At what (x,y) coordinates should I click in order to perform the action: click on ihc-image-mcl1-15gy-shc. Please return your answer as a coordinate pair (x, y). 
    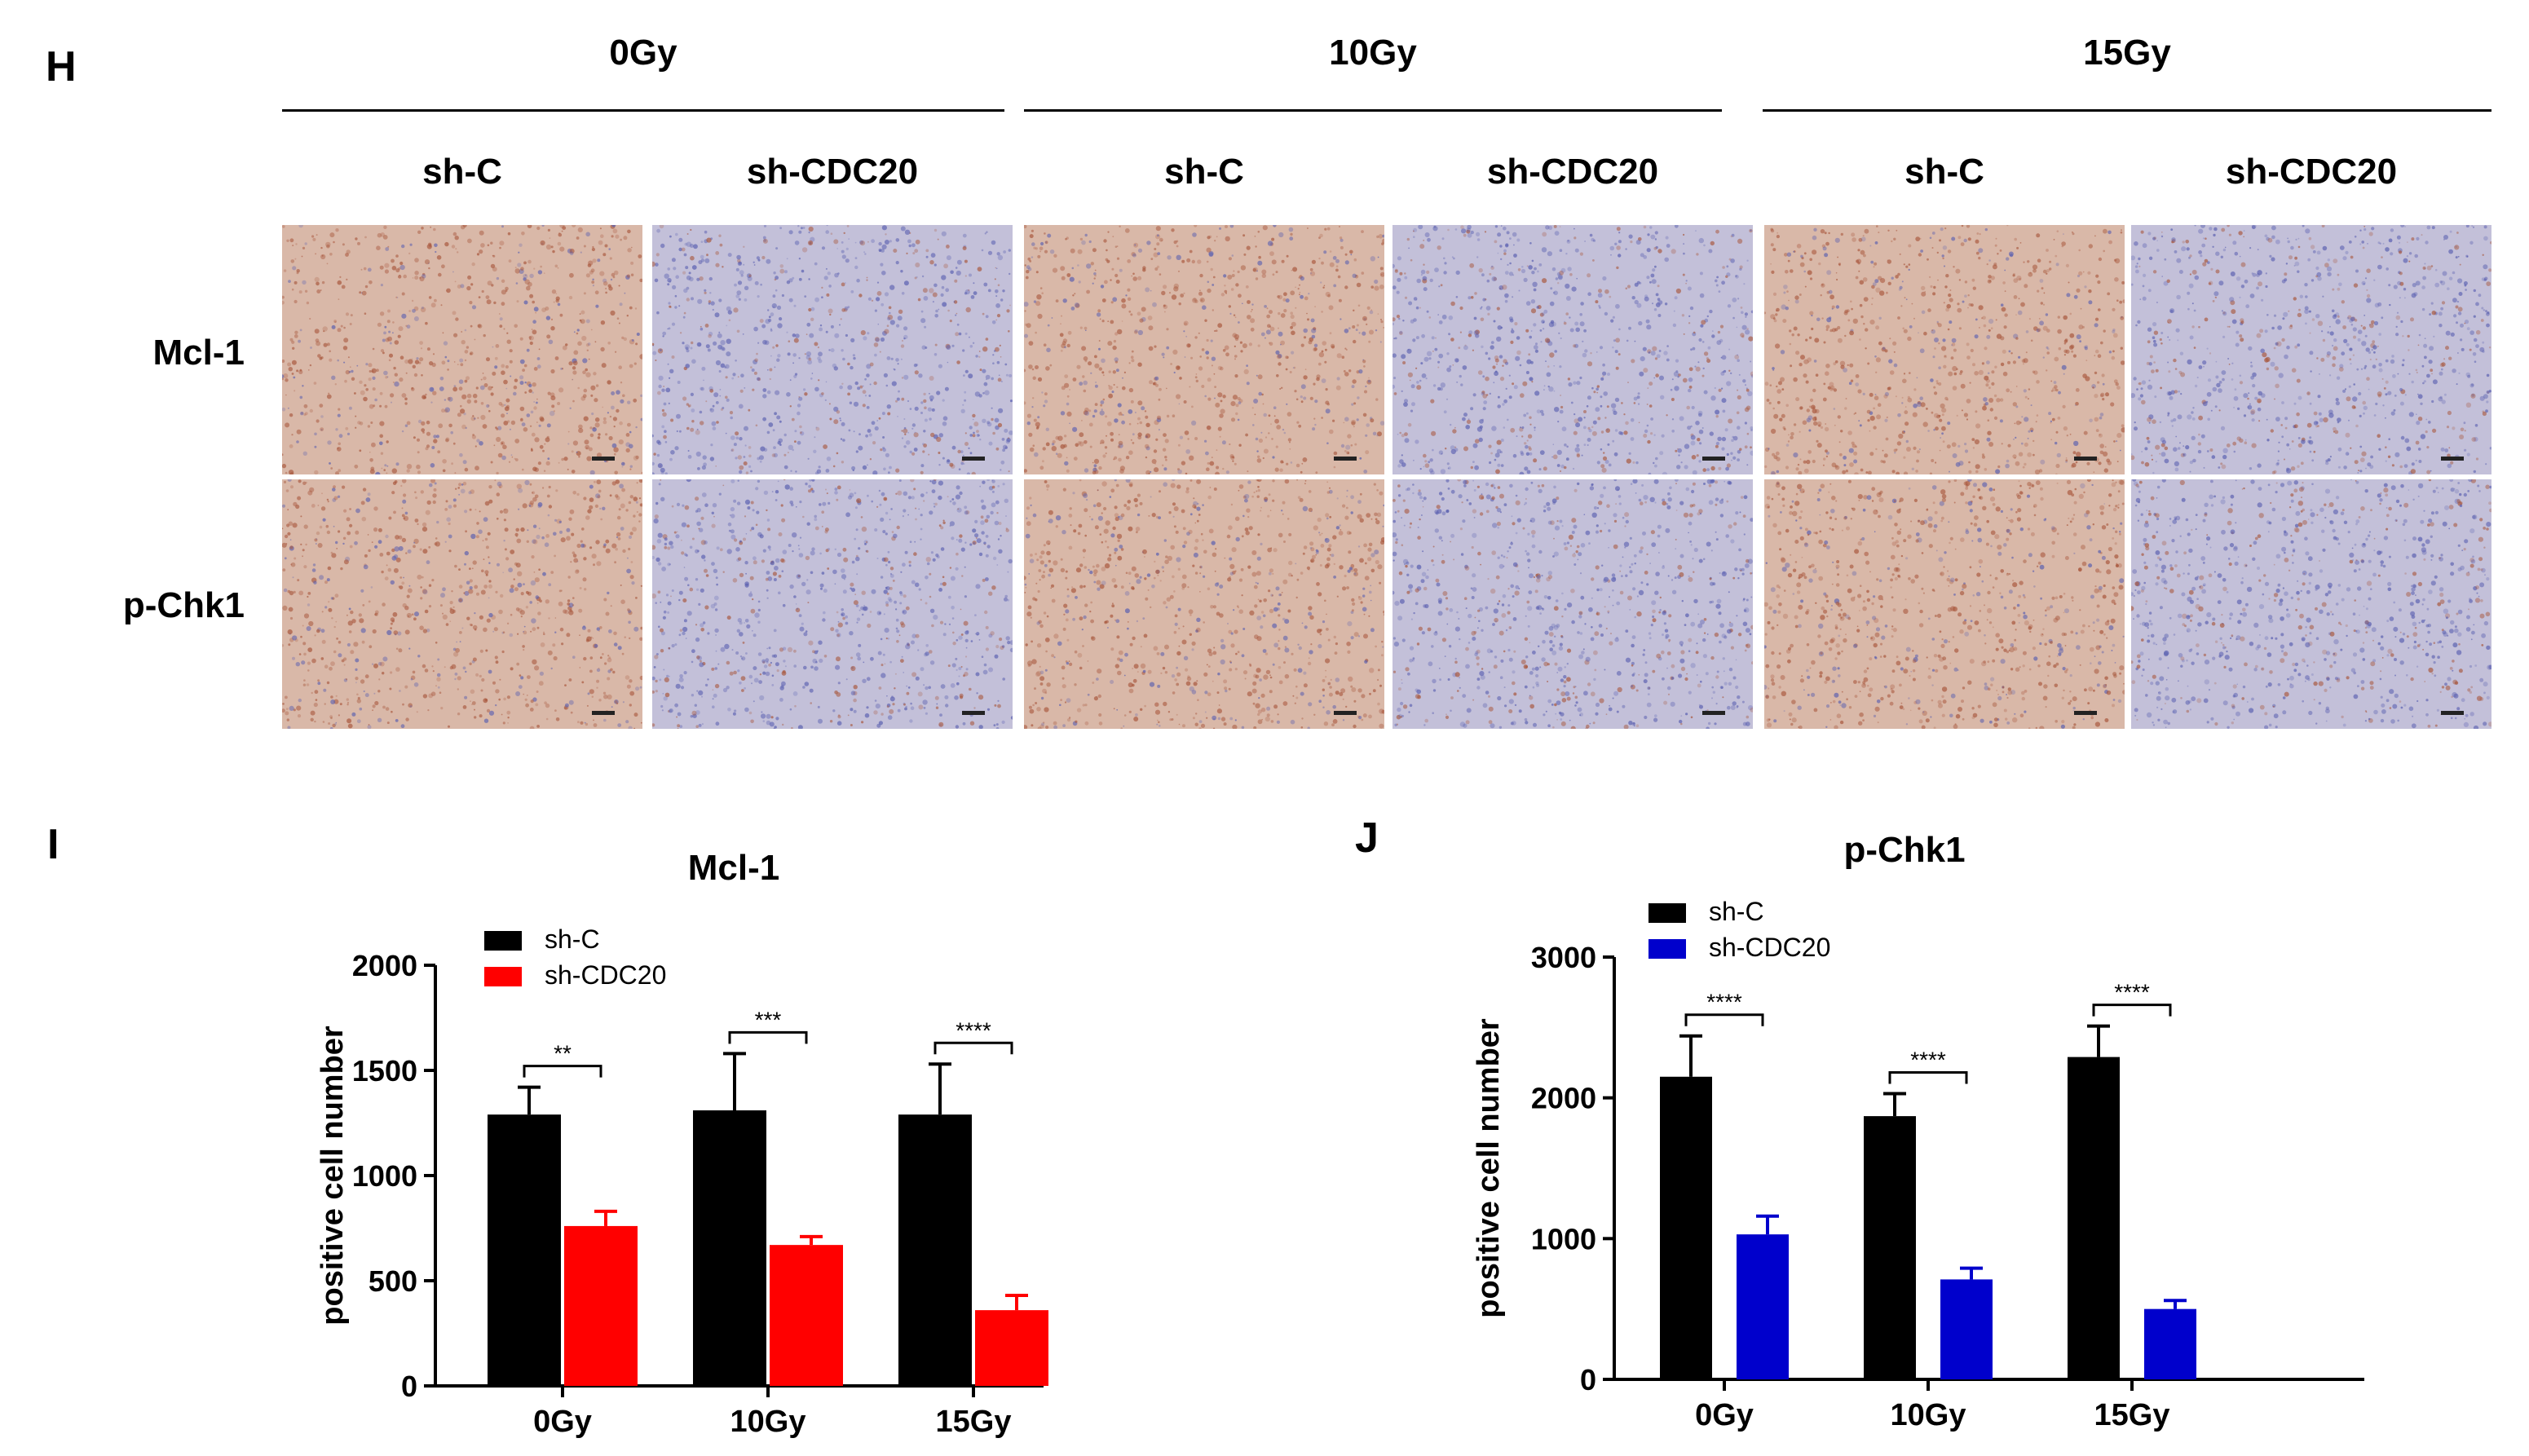
    Looking at the image, I should click on (1945, 349).